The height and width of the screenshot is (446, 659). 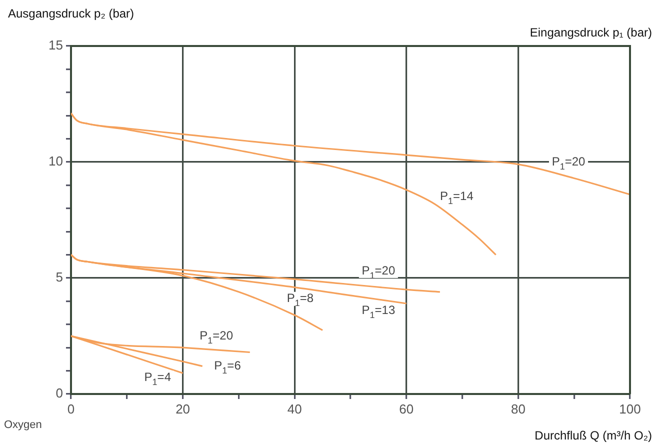 What do you see at coordinates (593, 435) in the screenshot?
I see `x-axis-title: Durchfluß Q (m³/h O₂)` at bounding box center [593, 435].